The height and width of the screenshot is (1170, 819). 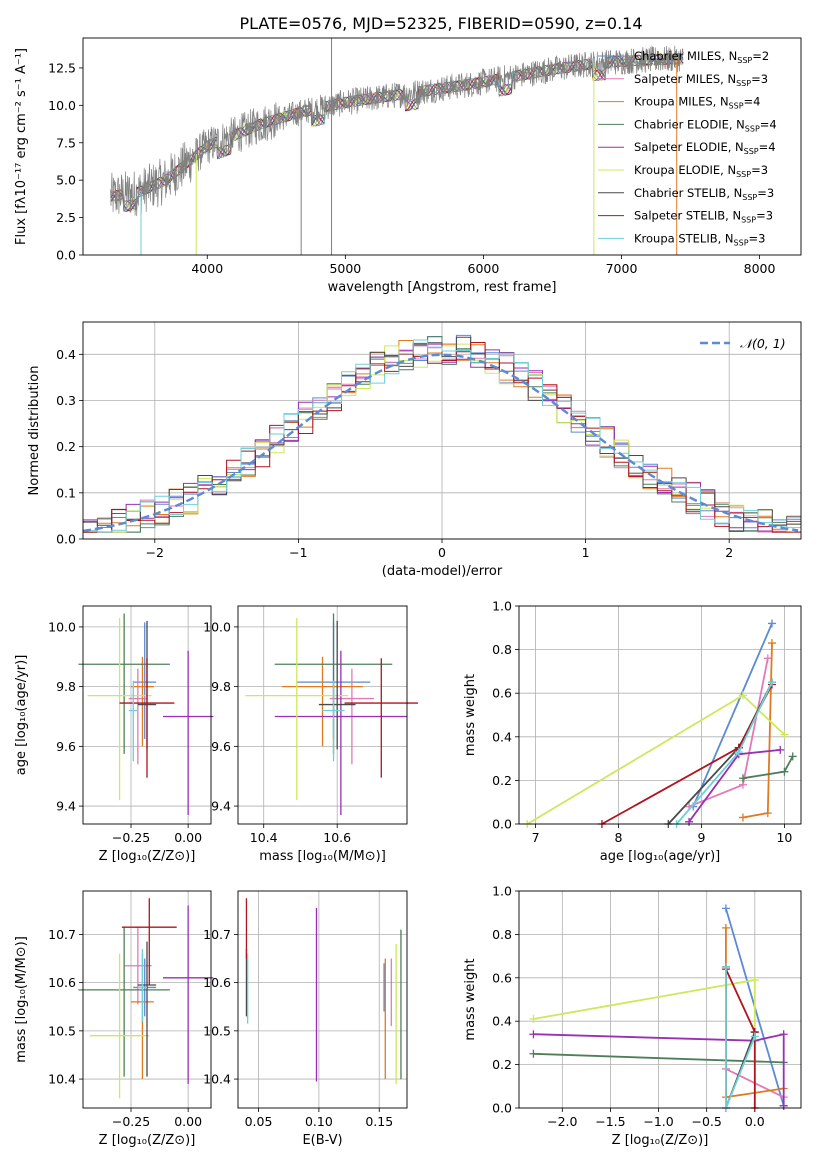 I want to click on weight_vs_Z-ylabel: mass weight, so click(x=470, y=999).